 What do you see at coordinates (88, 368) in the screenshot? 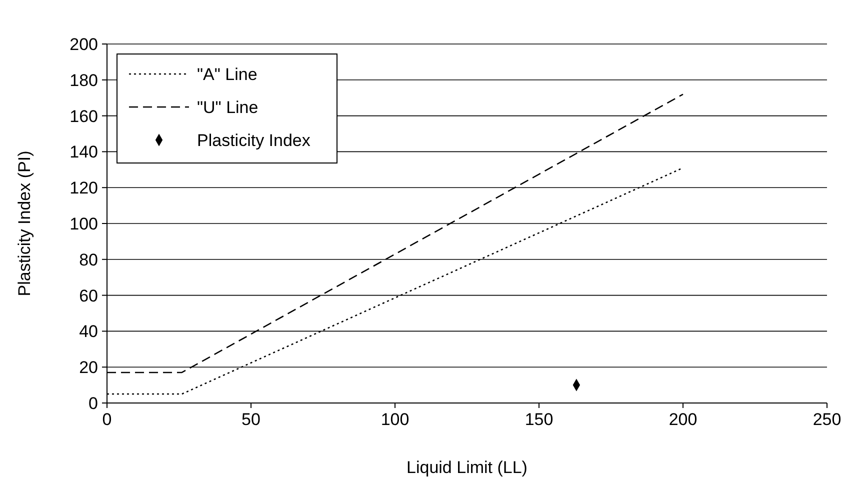
I see `y-tick-label: 20` at bounding box center [88, 368].